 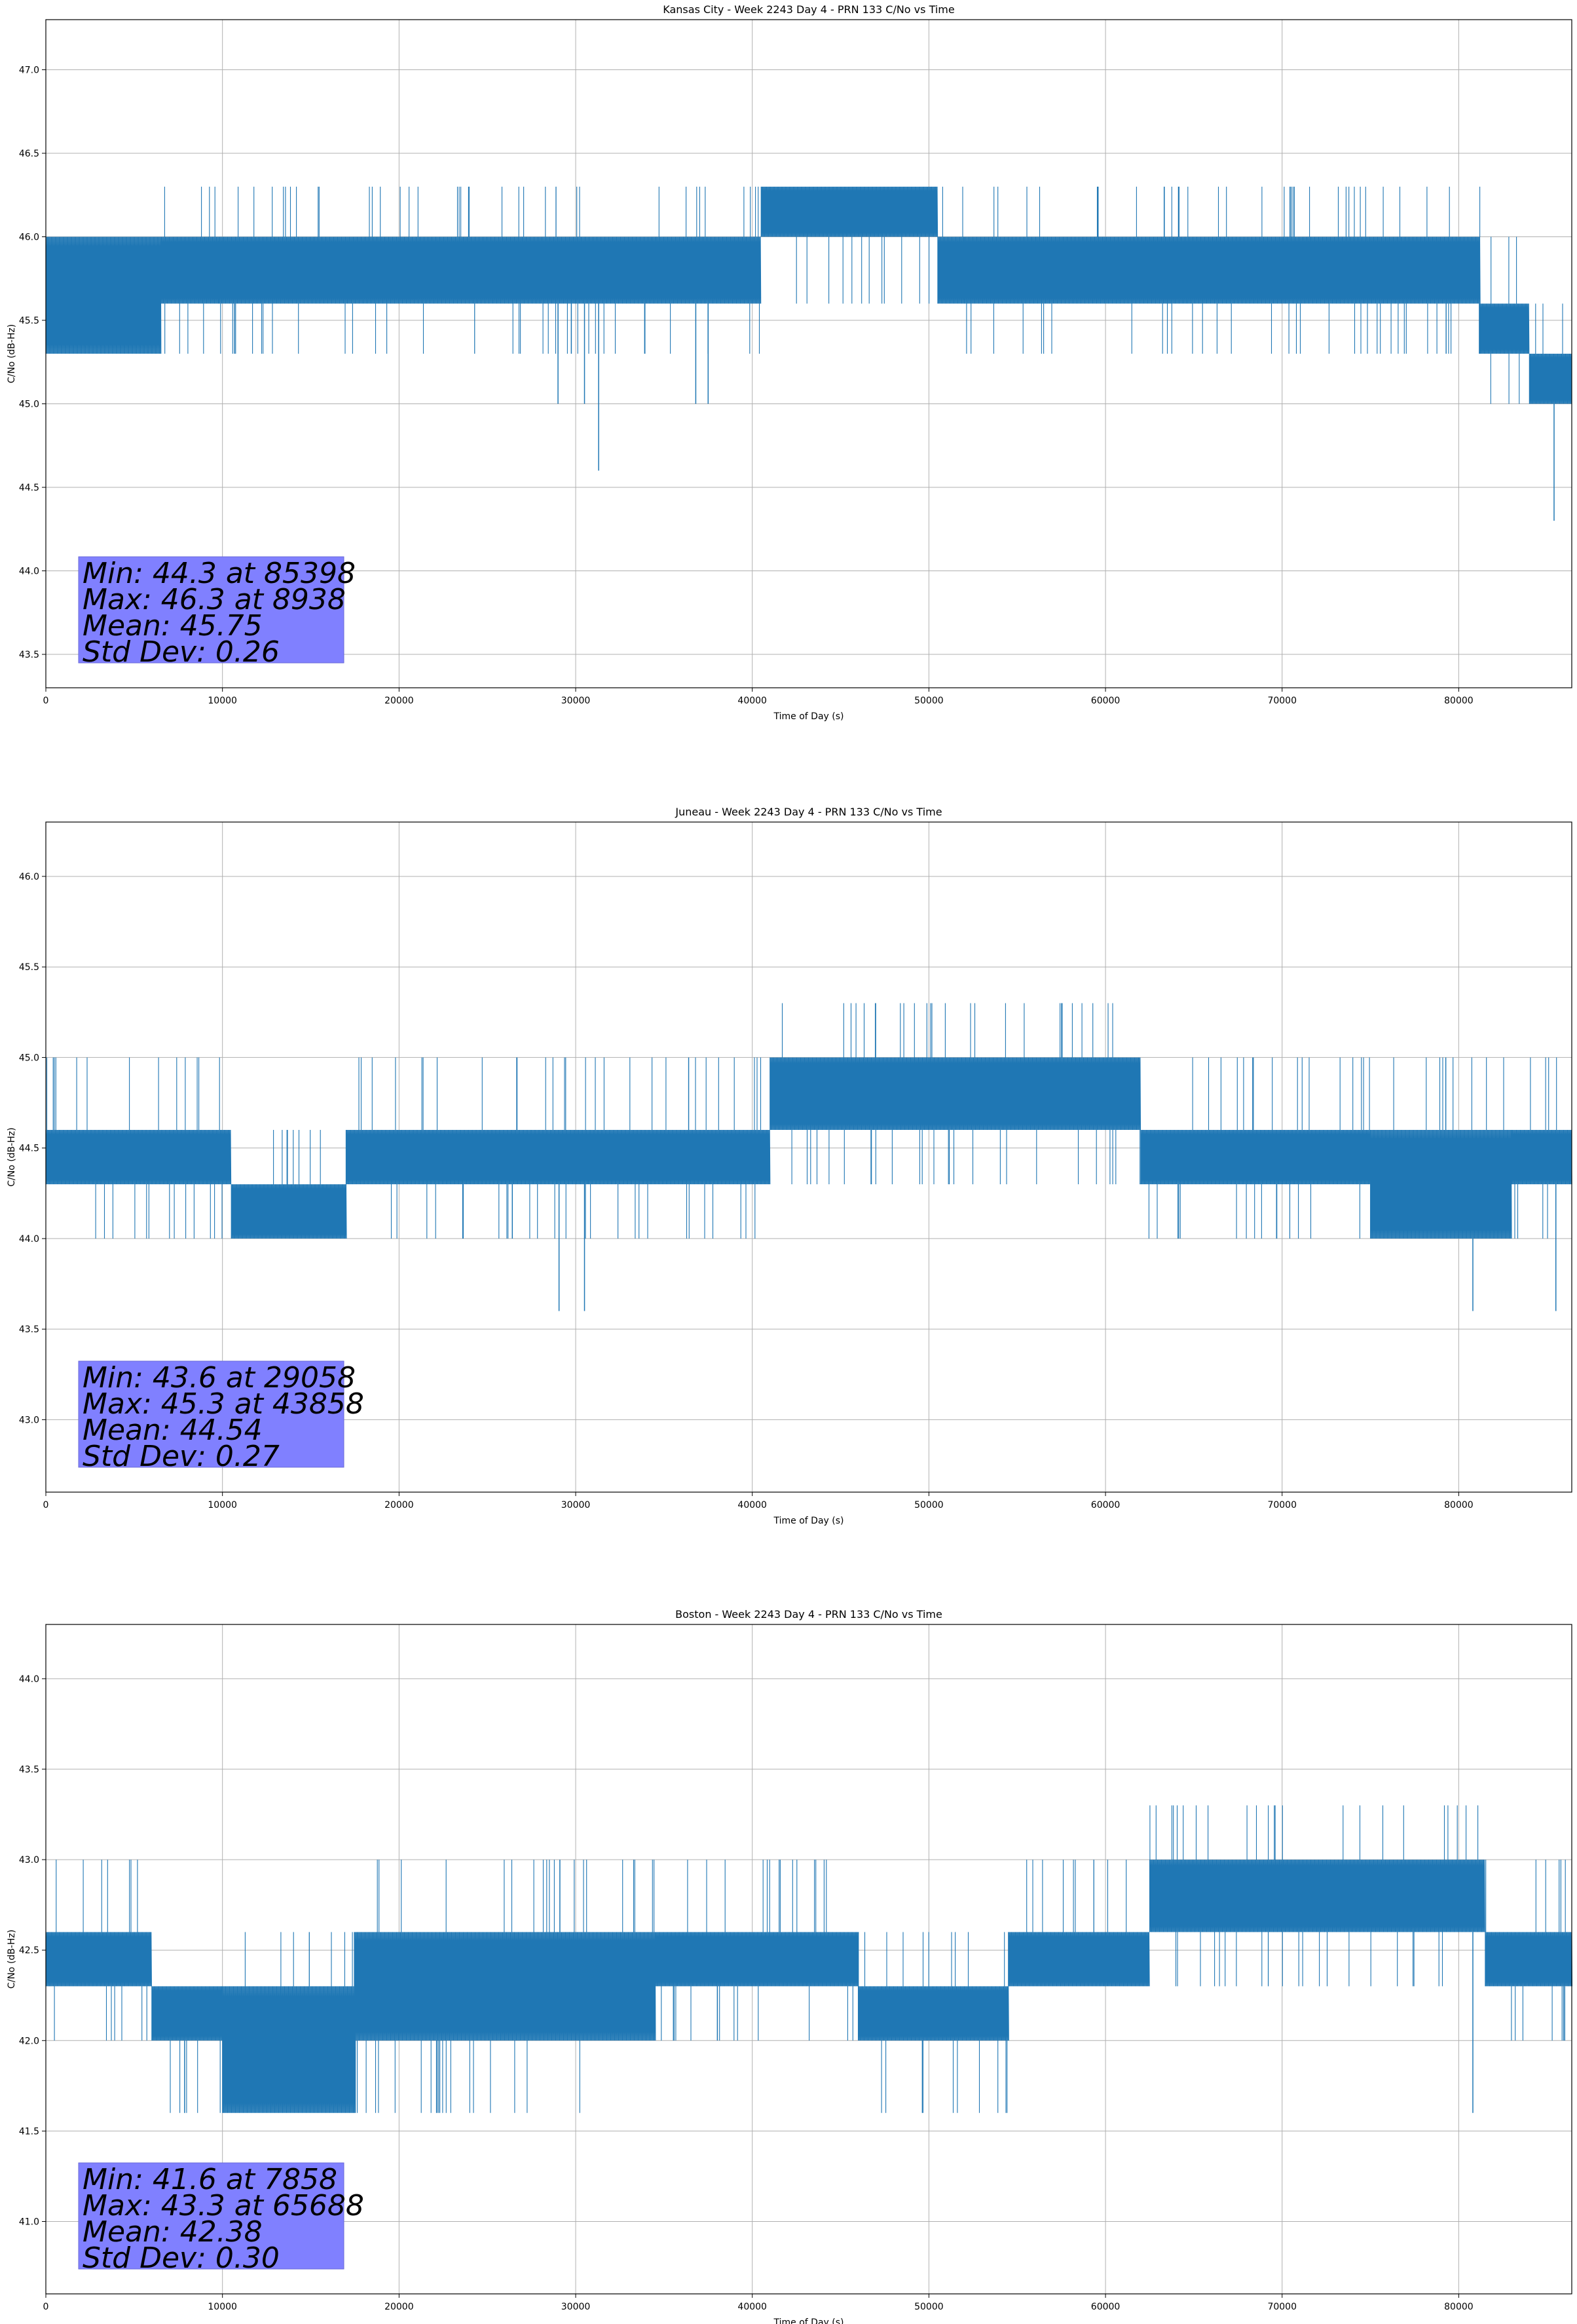 What do you see at coordinates (181, 652) in the screenshot?
I see `stats-text: Std Dev: 0.26` at bounding box center [181, 652].